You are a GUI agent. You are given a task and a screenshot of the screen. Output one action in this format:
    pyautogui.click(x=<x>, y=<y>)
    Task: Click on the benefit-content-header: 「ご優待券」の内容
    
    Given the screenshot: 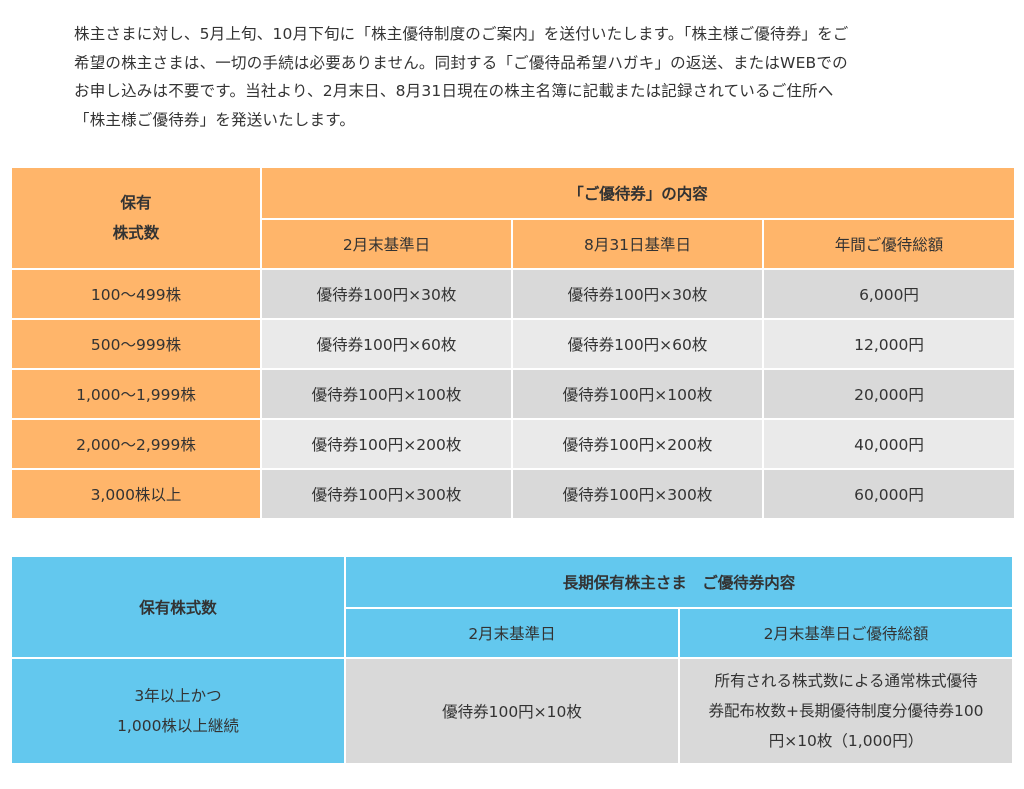 What is the action you would take?
    pyautogui.click(x=638, y=193)
    